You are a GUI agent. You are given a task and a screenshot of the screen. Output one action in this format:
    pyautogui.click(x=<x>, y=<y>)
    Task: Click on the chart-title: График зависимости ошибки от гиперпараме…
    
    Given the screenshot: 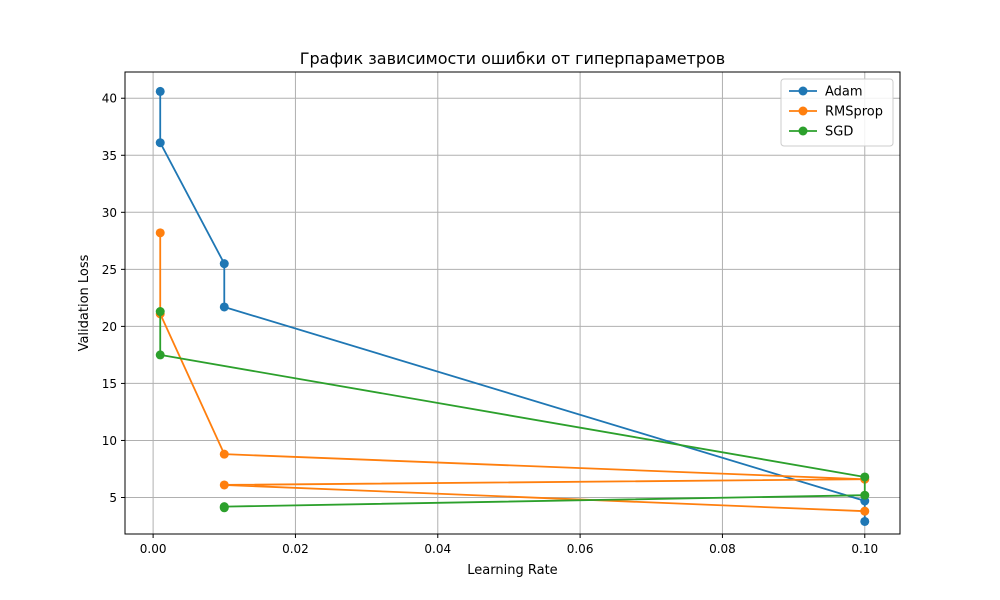 What is the action you would take?
    pyautogui.click(x=512, y=58)
    